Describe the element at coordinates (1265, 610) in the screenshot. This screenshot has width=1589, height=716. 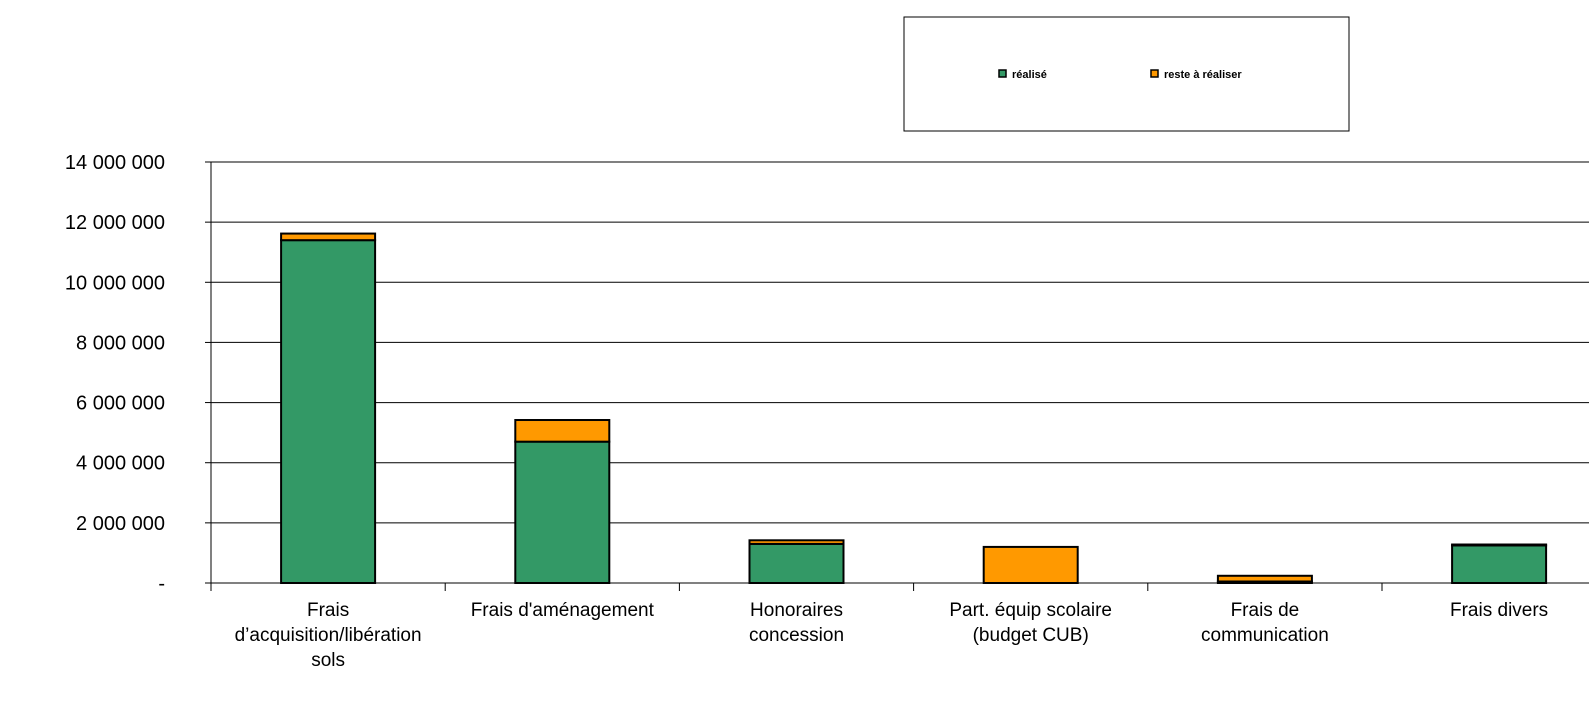
I see `x-category-label: Frais de` at that location.